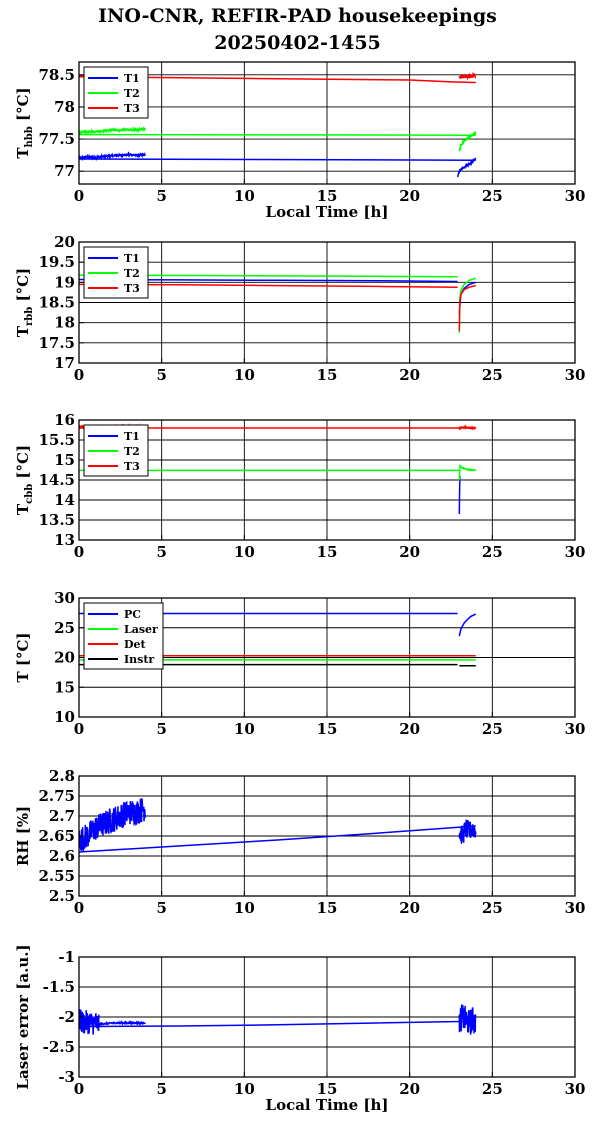 The image size is (595, 1134). Describe the element at coordinates (141, 629) in the screenshot. I see `legend-label: Laser` at that location.